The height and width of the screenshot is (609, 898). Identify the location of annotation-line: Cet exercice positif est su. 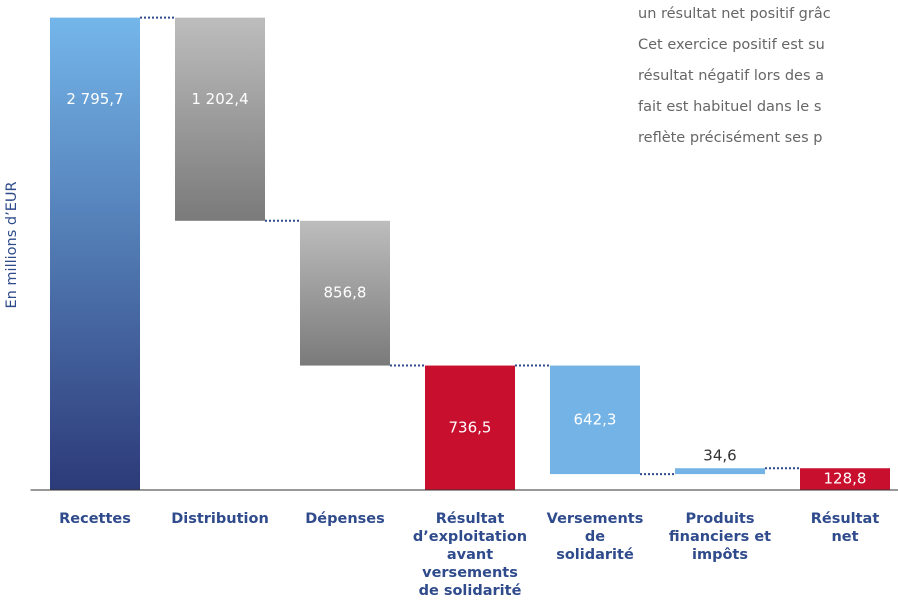
(731, 45).